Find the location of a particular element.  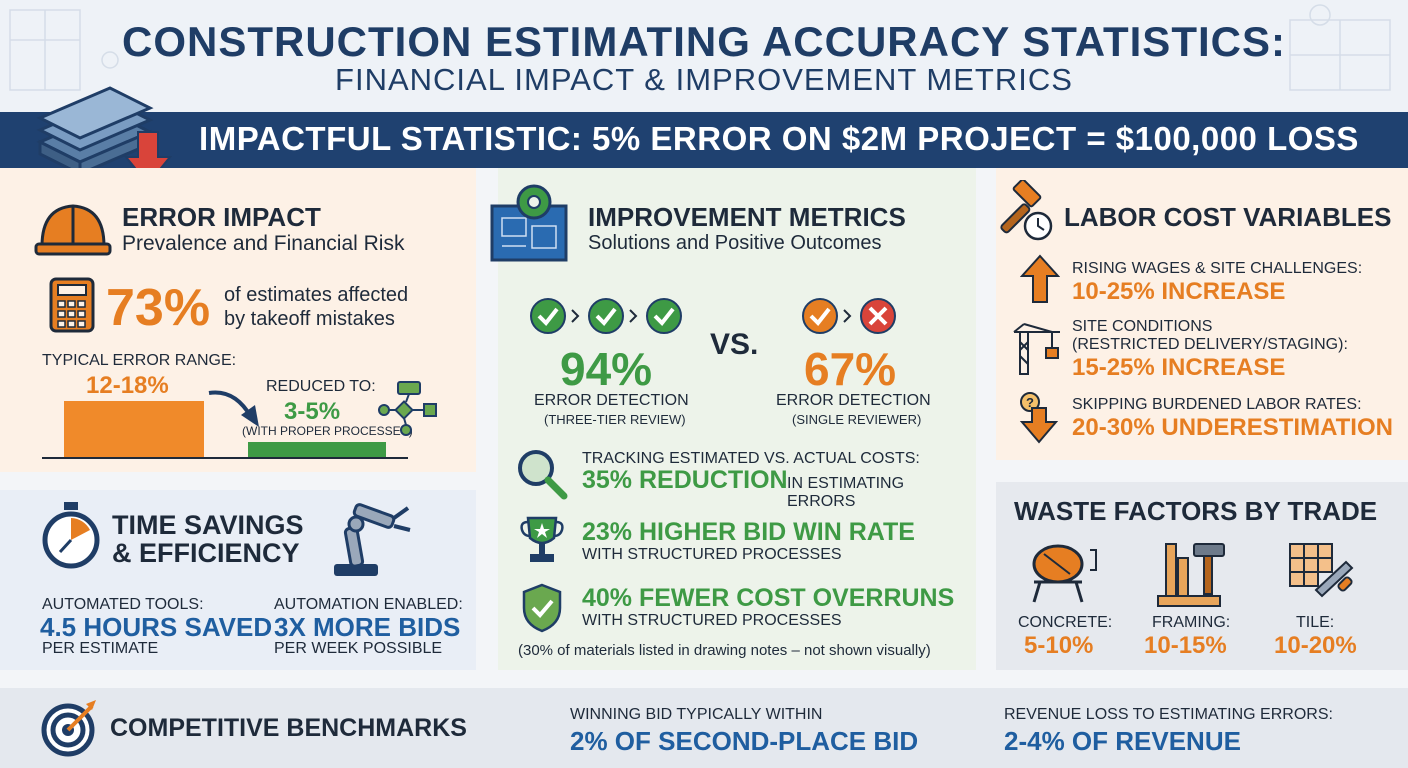

automated-tools-label: AUTOMATED TOOLS: is located at coordinates (123, 604).